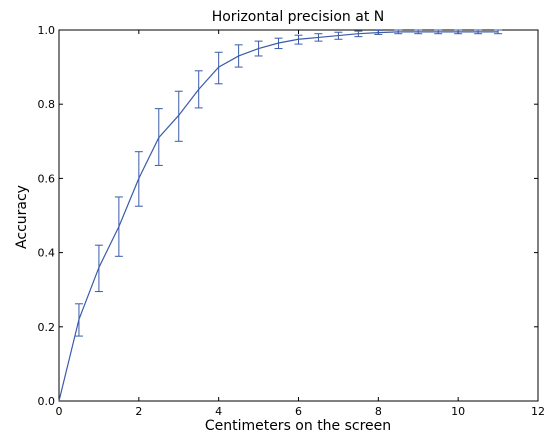 The image size is (551, 437). I want to click on x-tick-label: 10, so click(458, 411).